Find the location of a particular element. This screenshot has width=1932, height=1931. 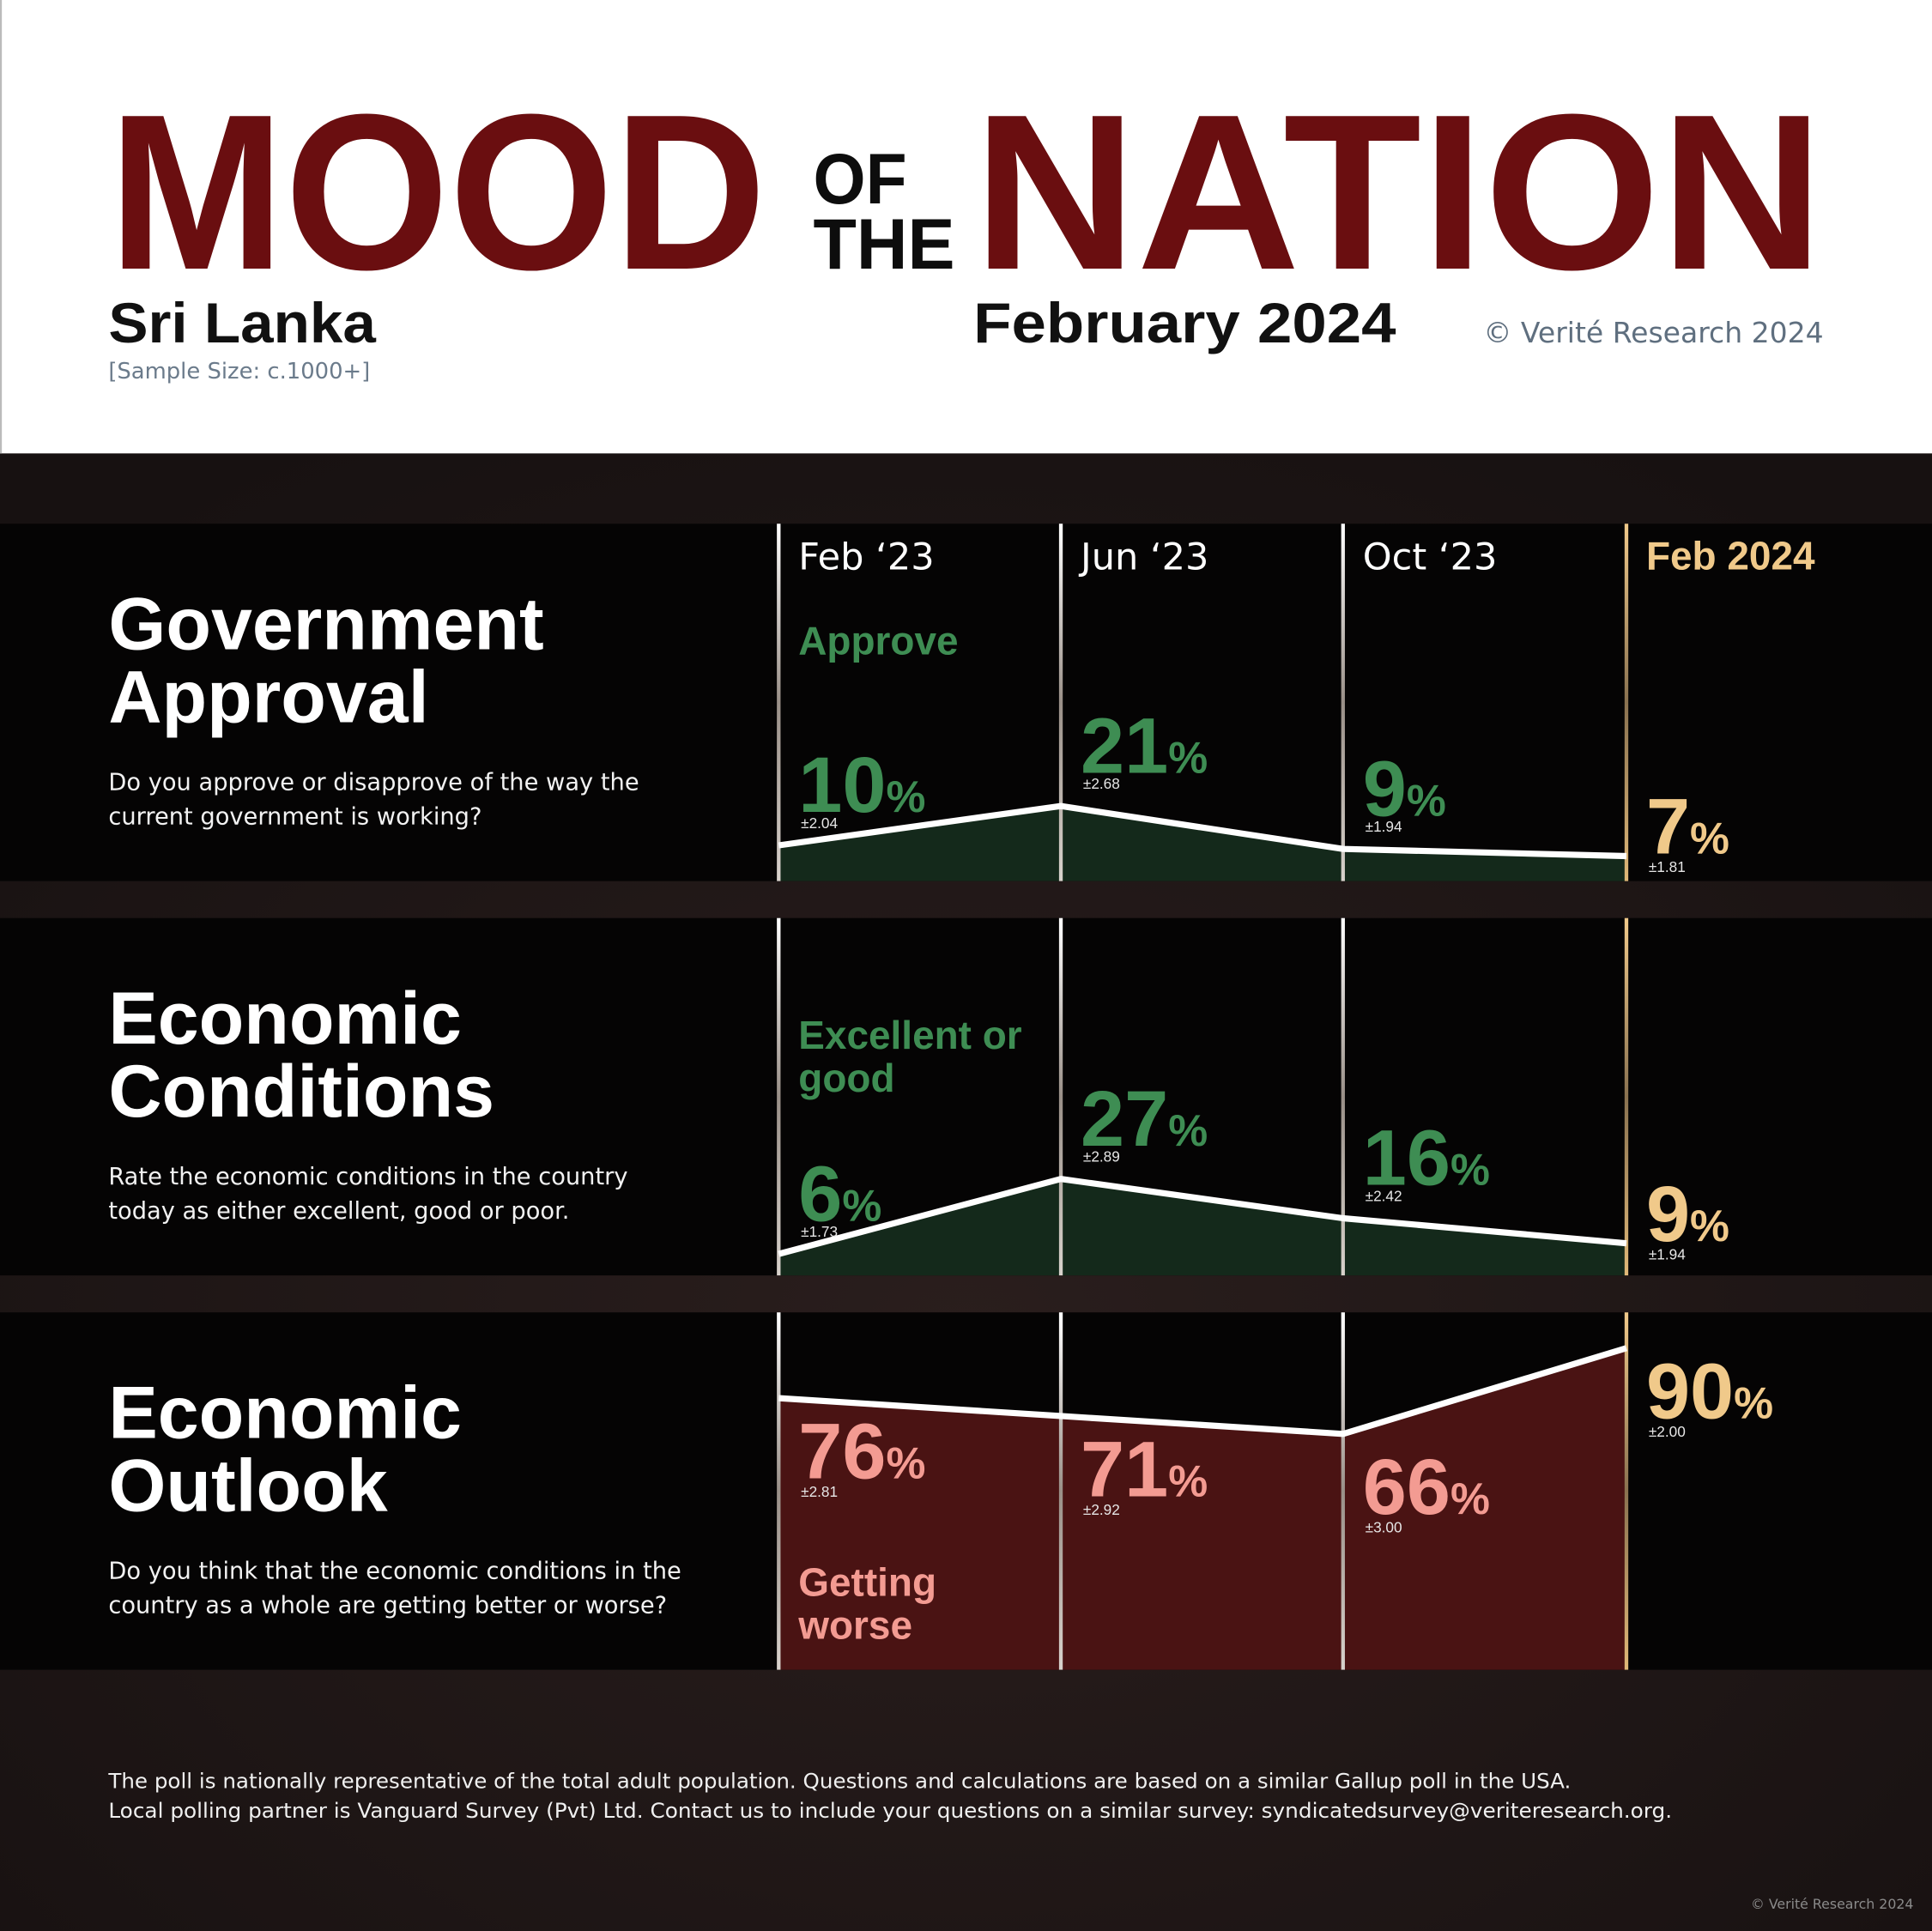

chart-title-box: Government Approval is located at coordinates (326, 663).